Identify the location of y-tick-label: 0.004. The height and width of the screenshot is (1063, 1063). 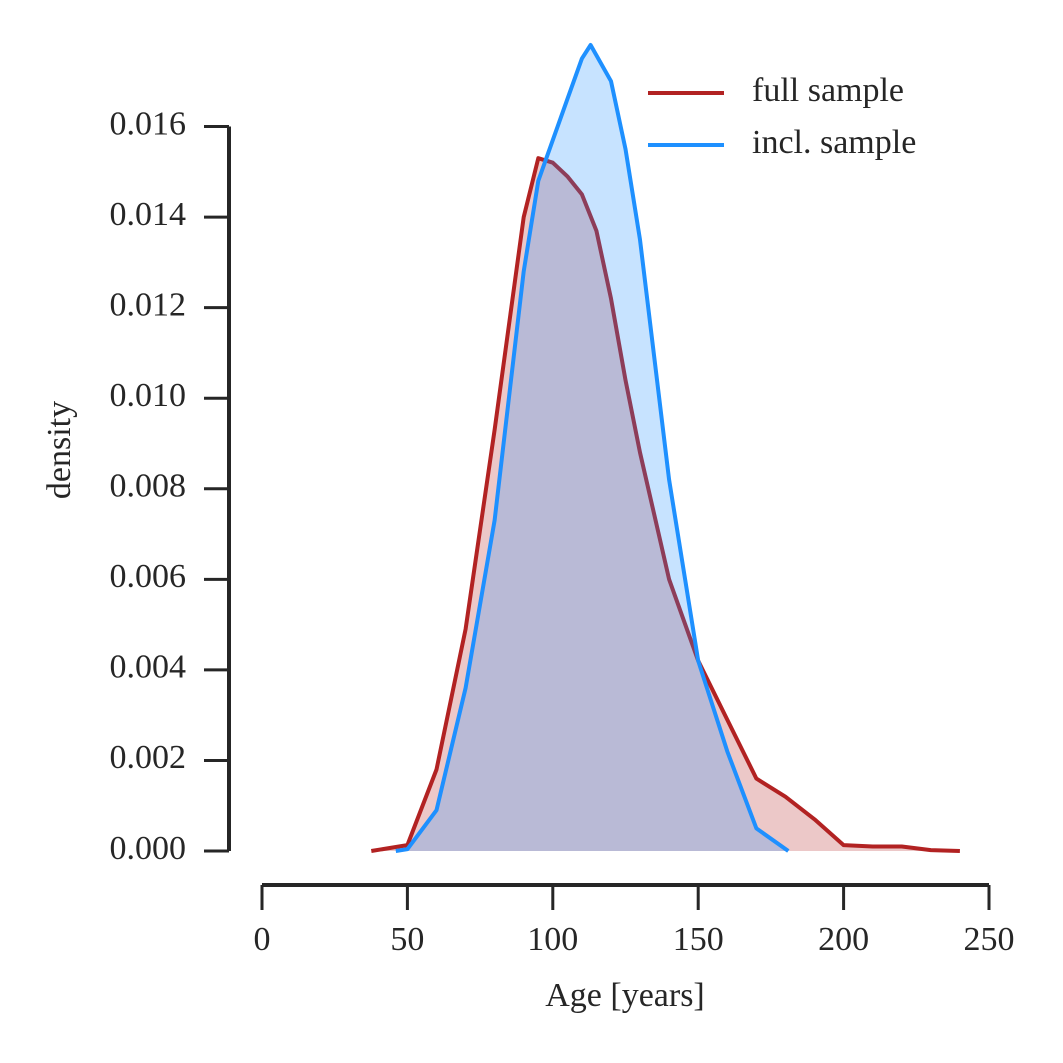
(148, 667).